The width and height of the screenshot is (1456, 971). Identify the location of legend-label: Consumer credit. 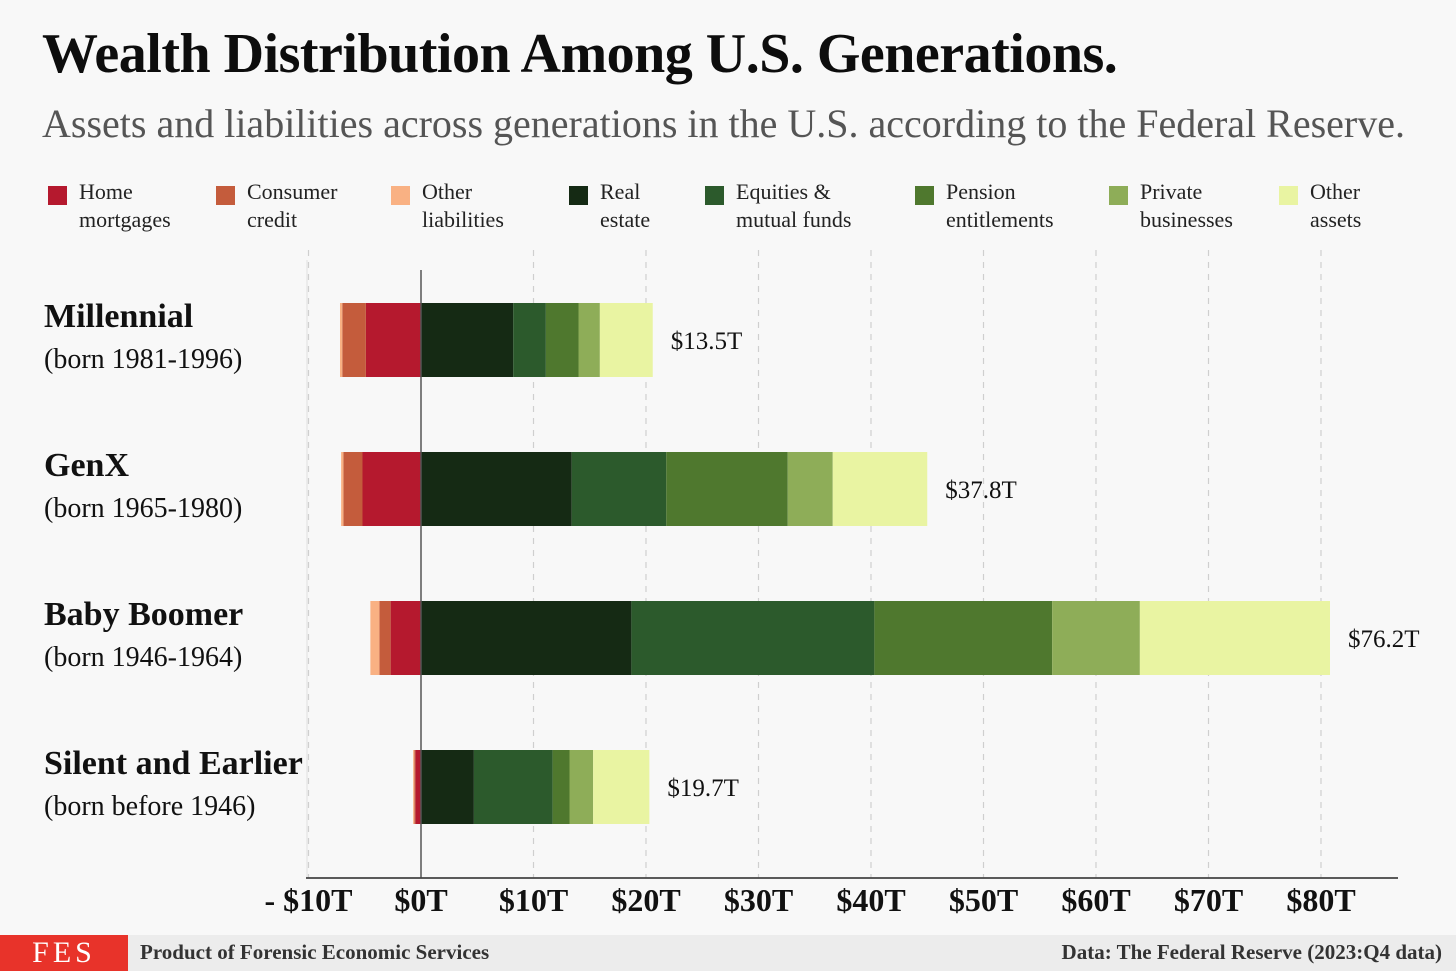
(292, 205).